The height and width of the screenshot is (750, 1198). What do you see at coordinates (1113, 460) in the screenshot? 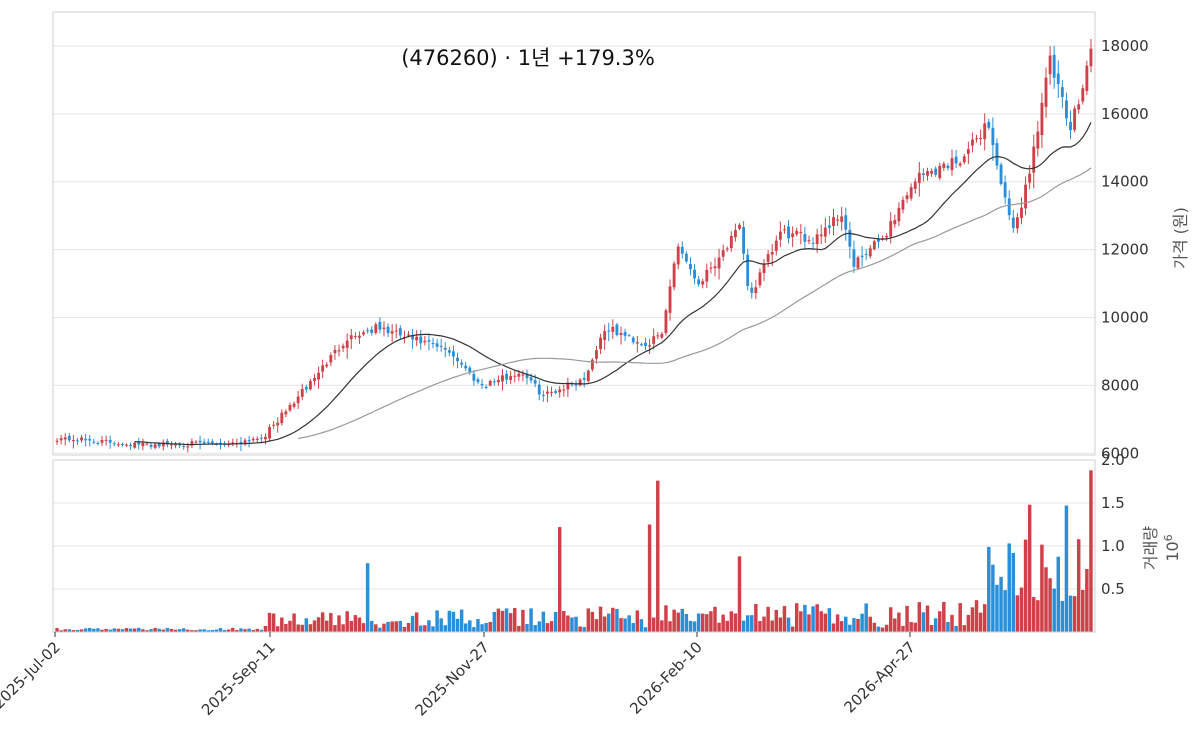
I see `volume-tick-label: 2.0` at bounding box center [1113, 460].